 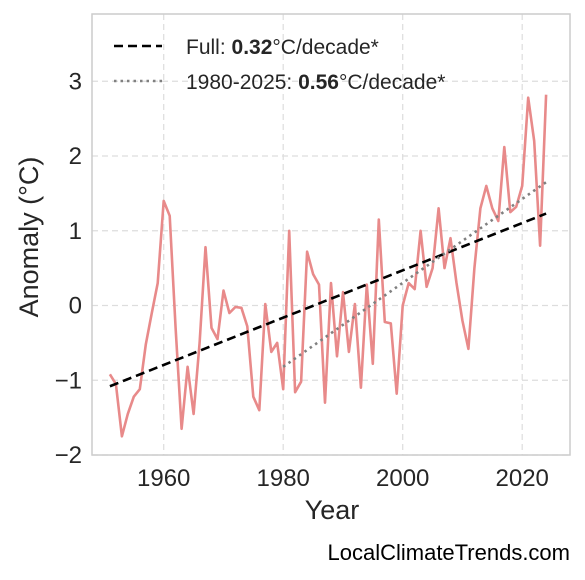 What do you see at coordinates (209, 47) in the screenshot?
I see `legend-full-prefix: Full:` at bounding box center [209, 47].